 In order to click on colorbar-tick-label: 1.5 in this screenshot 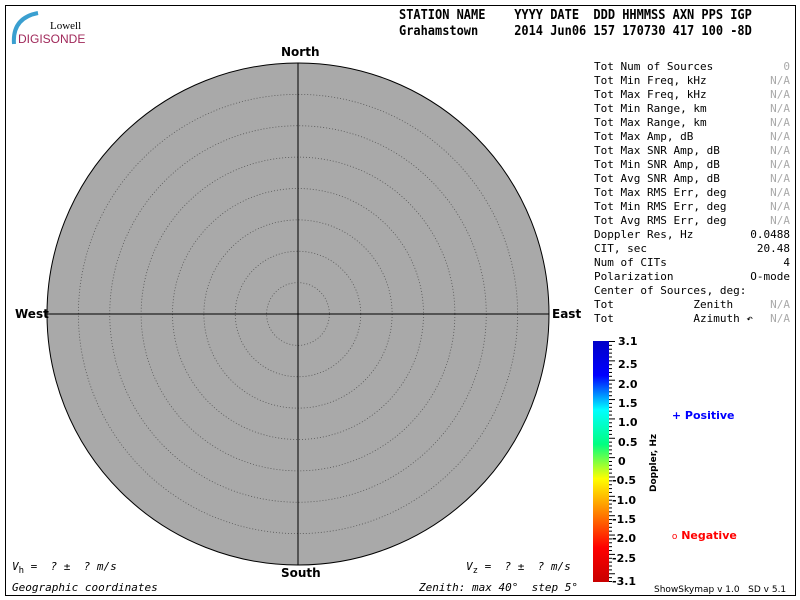, I will do `click(628, 403)`.